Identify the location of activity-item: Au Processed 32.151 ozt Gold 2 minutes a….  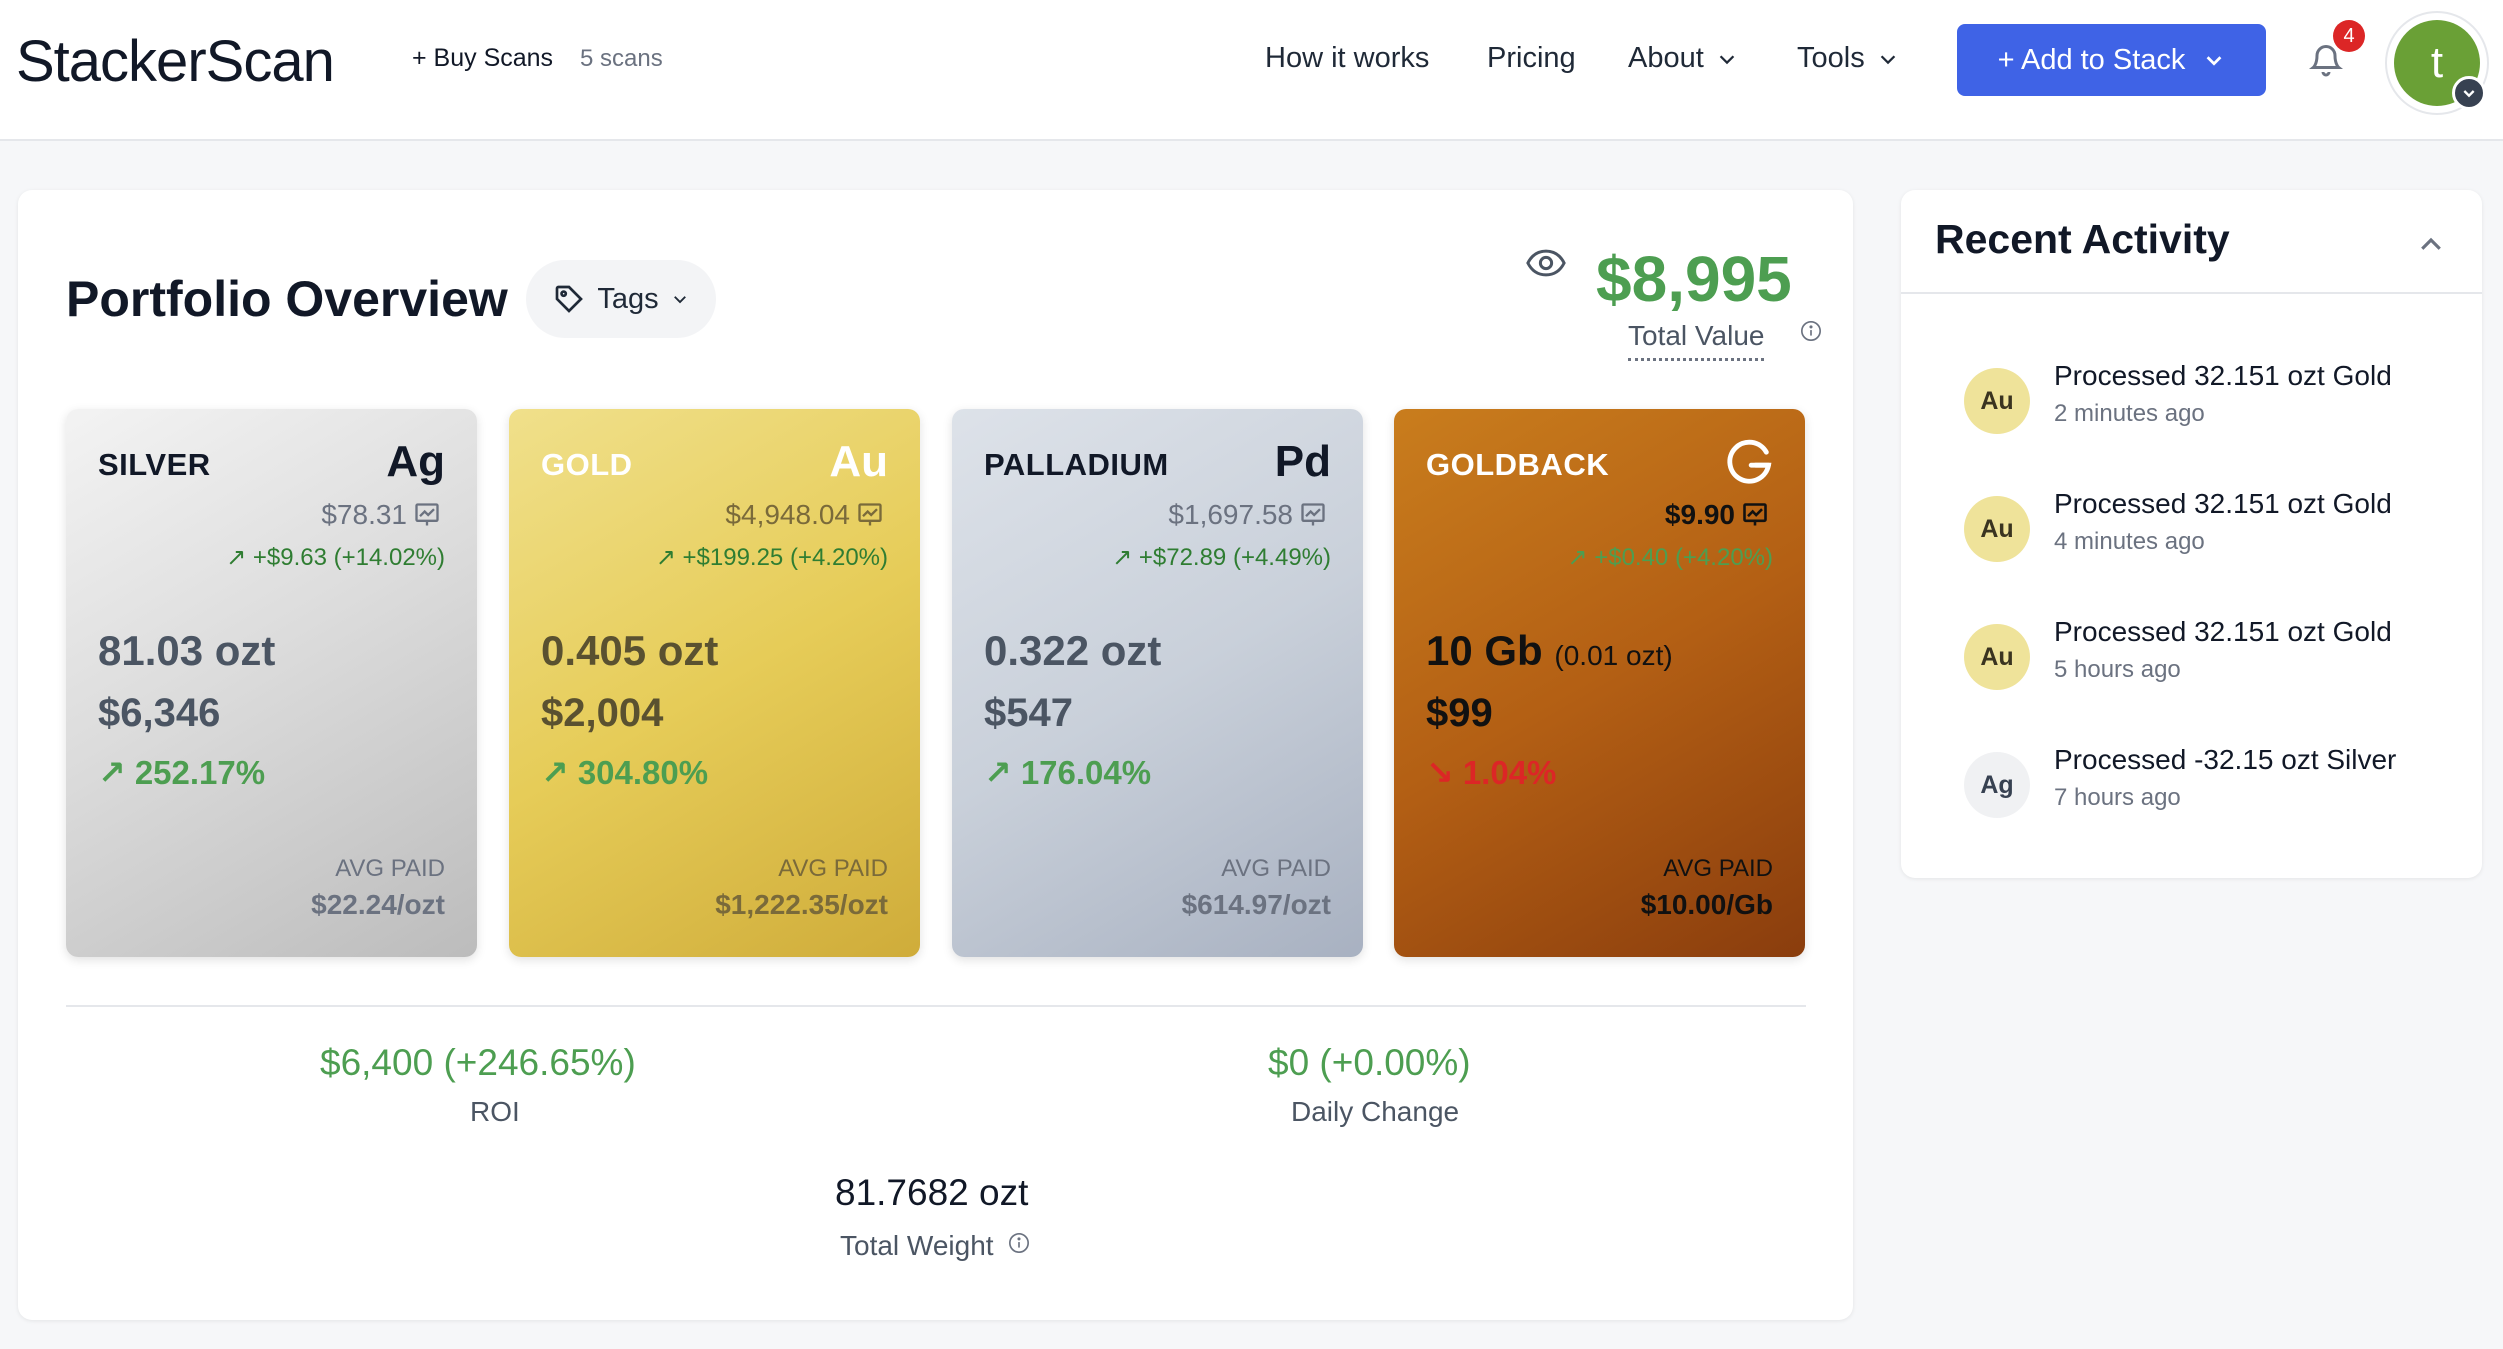
(2214, 400).